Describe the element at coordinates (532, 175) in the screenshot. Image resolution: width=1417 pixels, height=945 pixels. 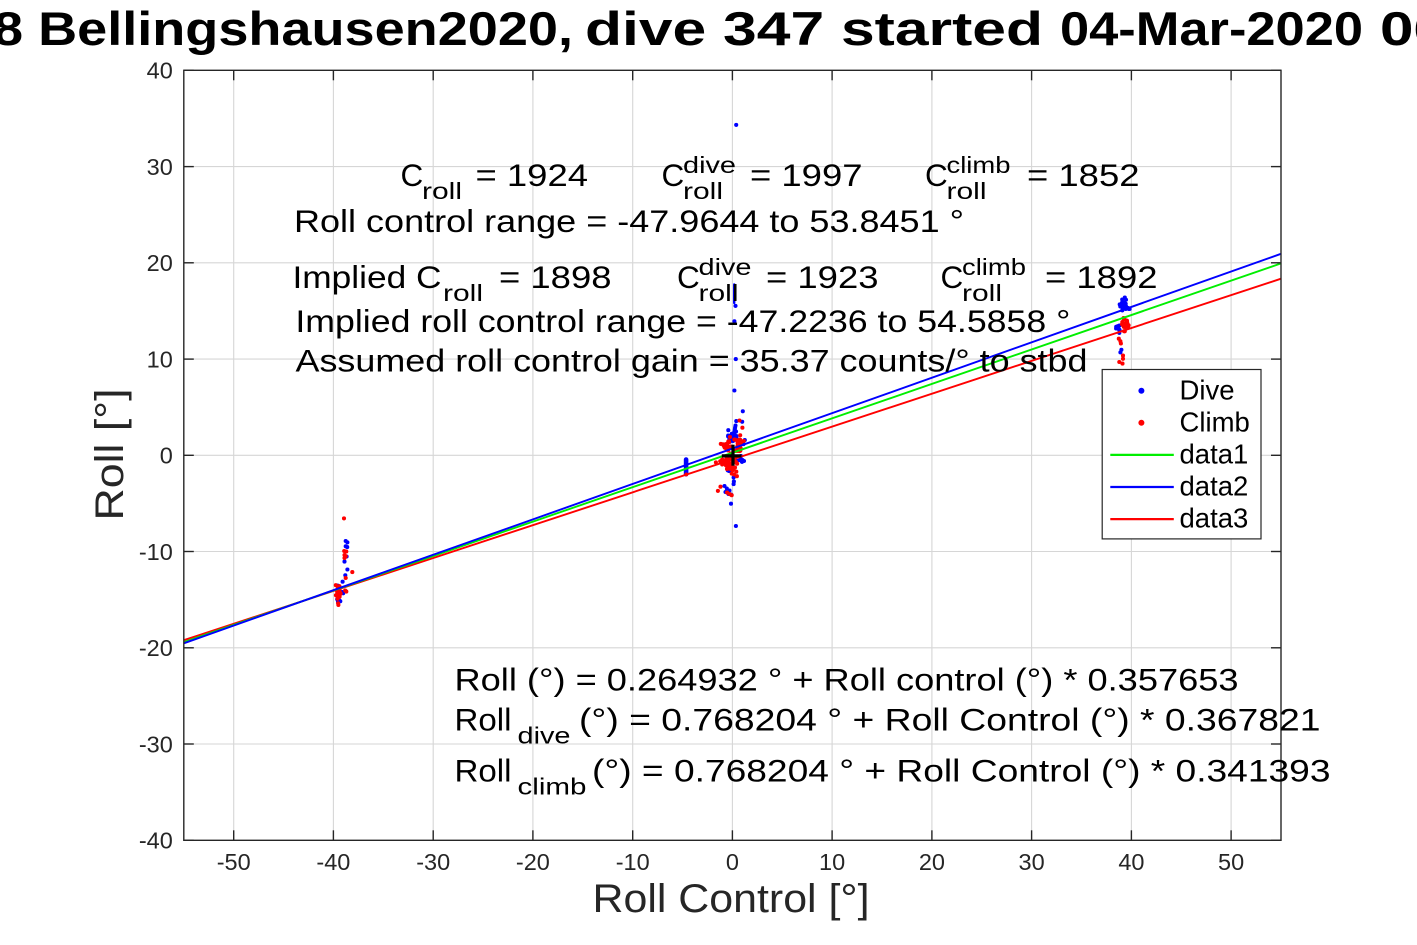
I see `svg-text: = 1924` at that location.